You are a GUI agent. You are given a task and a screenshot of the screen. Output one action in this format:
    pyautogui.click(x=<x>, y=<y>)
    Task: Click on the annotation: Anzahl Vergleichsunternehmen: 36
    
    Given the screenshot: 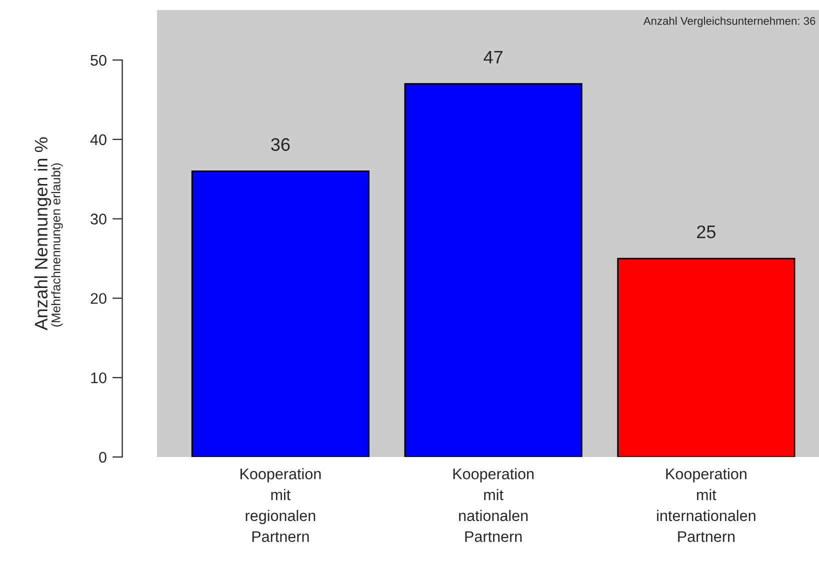 What is the action you would take?
    pyautogui.click(x=729, y=22)
    